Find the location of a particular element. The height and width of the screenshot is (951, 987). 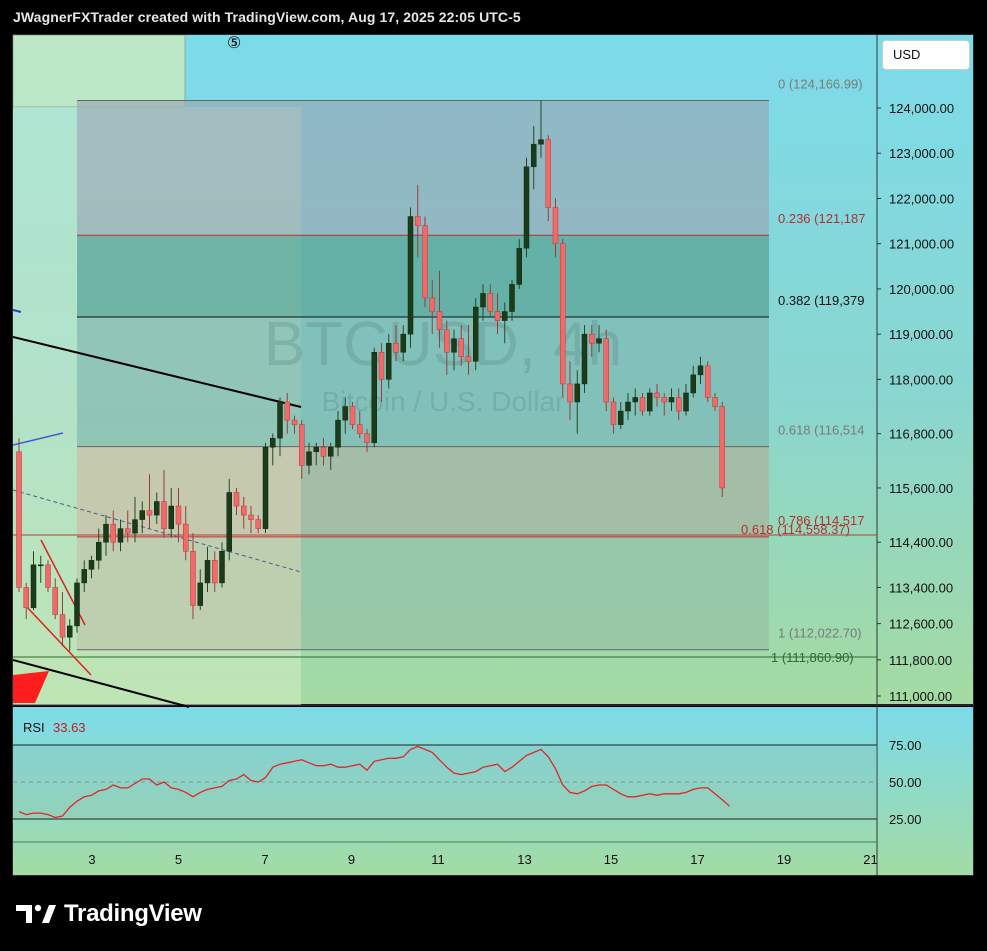

rsi-level-label-0: 75.00 is located at coordinates (905, 745).